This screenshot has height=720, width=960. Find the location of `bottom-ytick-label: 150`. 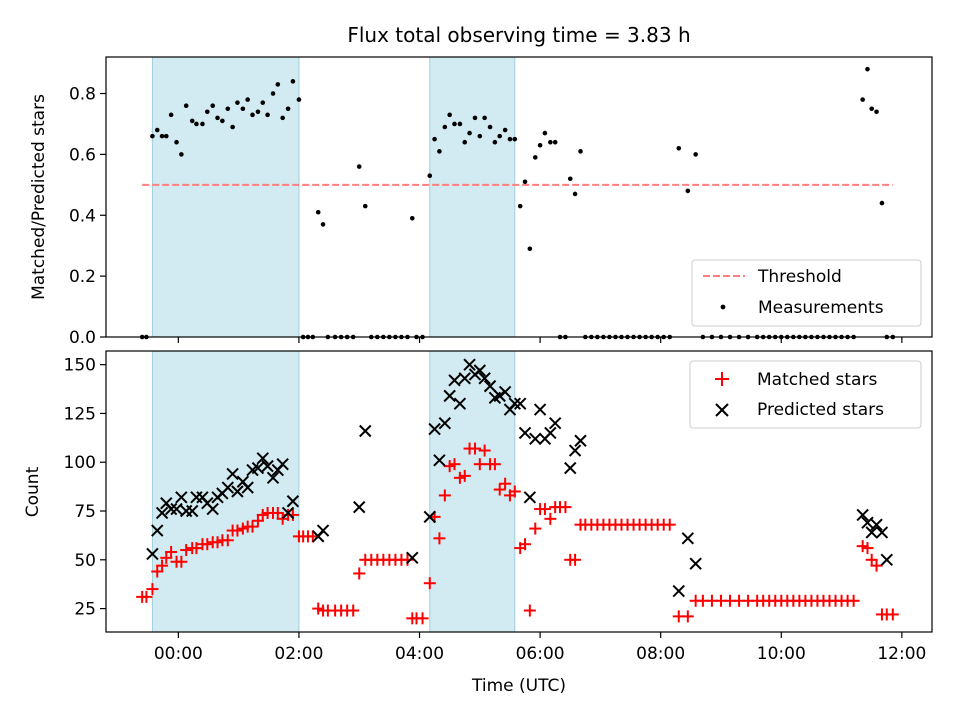

bottom-ytick-label: 150 is located at coordinates (80, 366).